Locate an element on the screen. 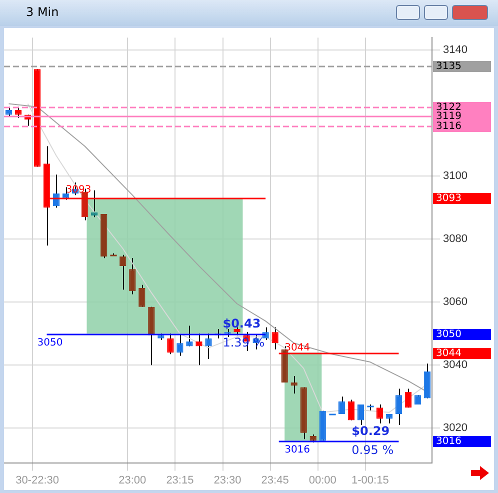 This screenshot has height=493, width=498. y-tick-label: 3060 is located at coordinates (455, 302).